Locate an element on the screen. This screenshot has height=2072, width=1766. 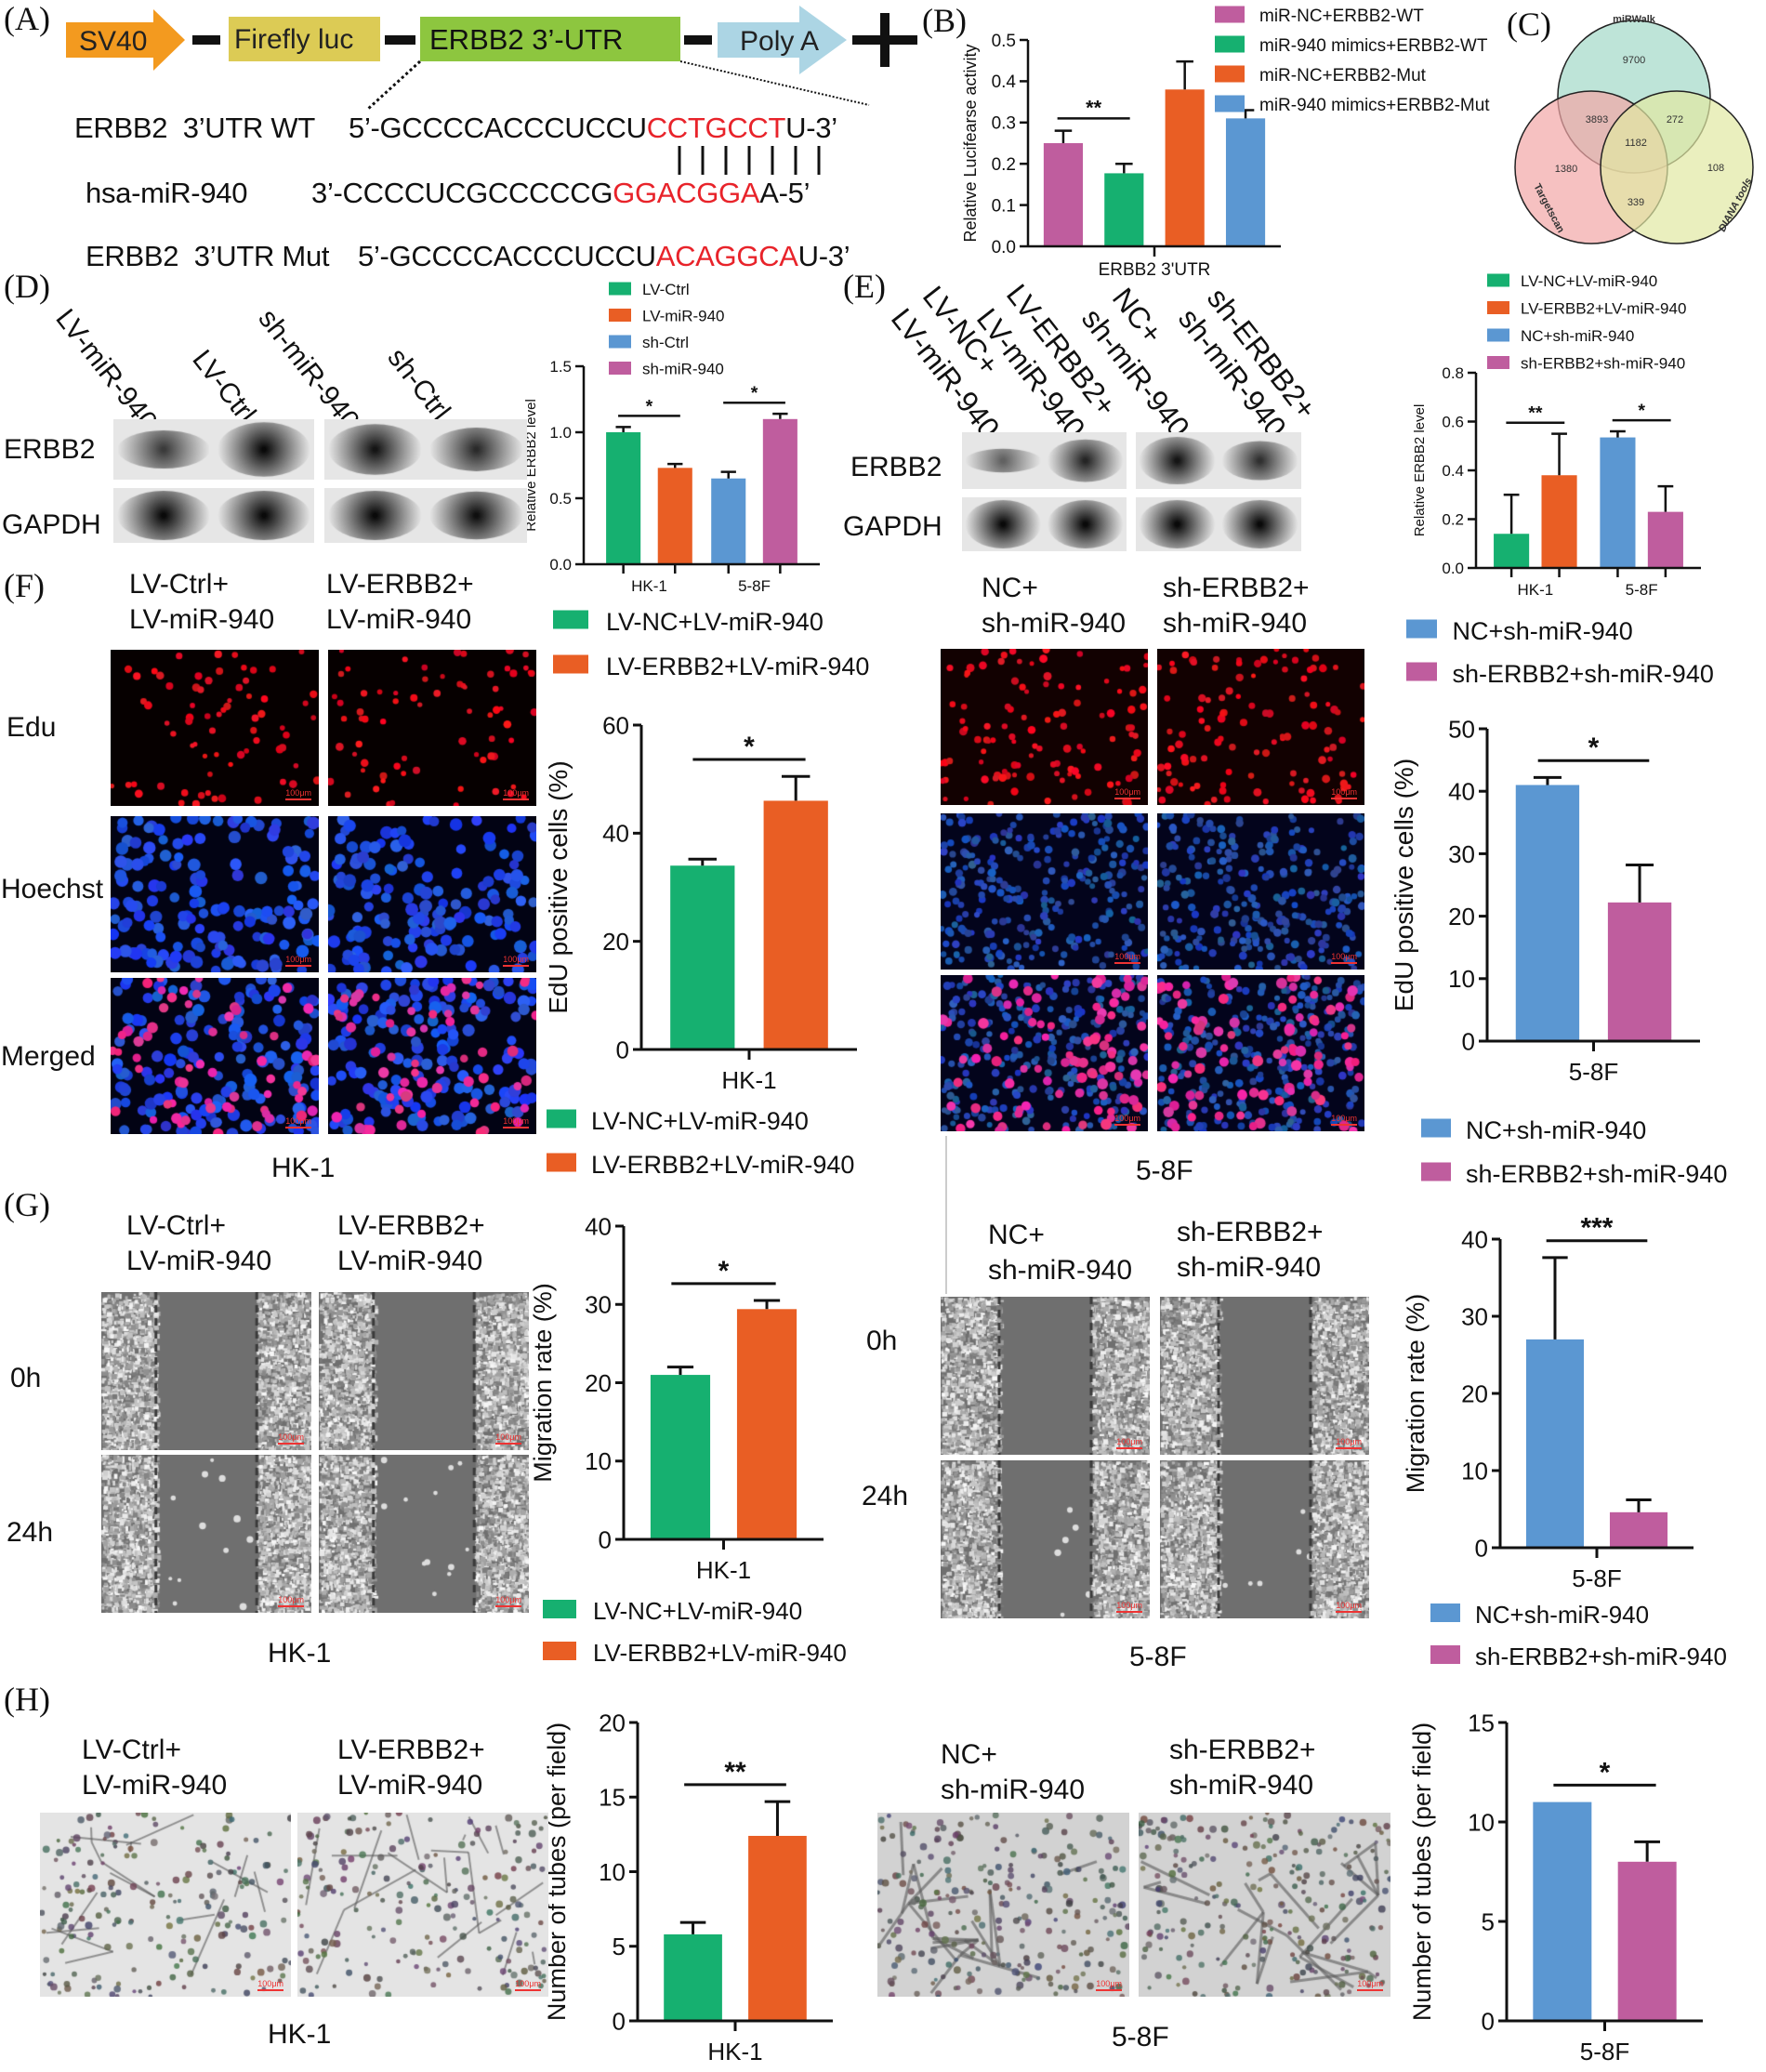
legend-label: LV-NC+LV-miR-940 is located at coordinates (700, 1121).